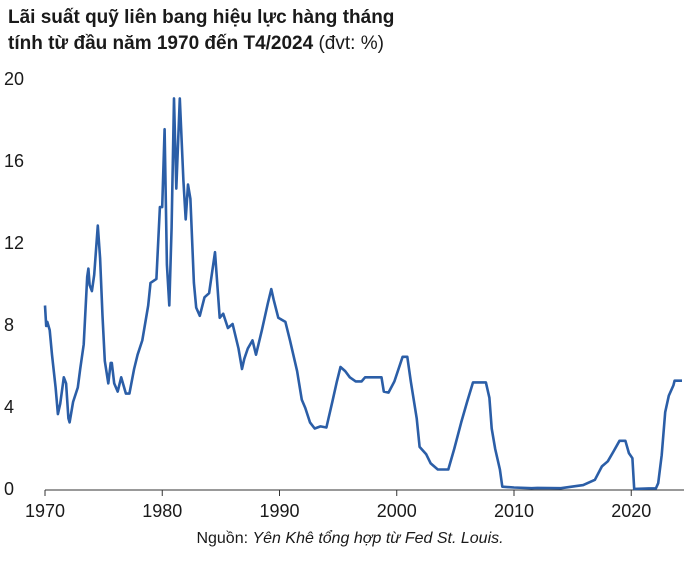 This screenshot has width=700, height=562. Describe the element at coordinates (9, 407) in the screenshot. I see `y-tick-label: 4` at that location.